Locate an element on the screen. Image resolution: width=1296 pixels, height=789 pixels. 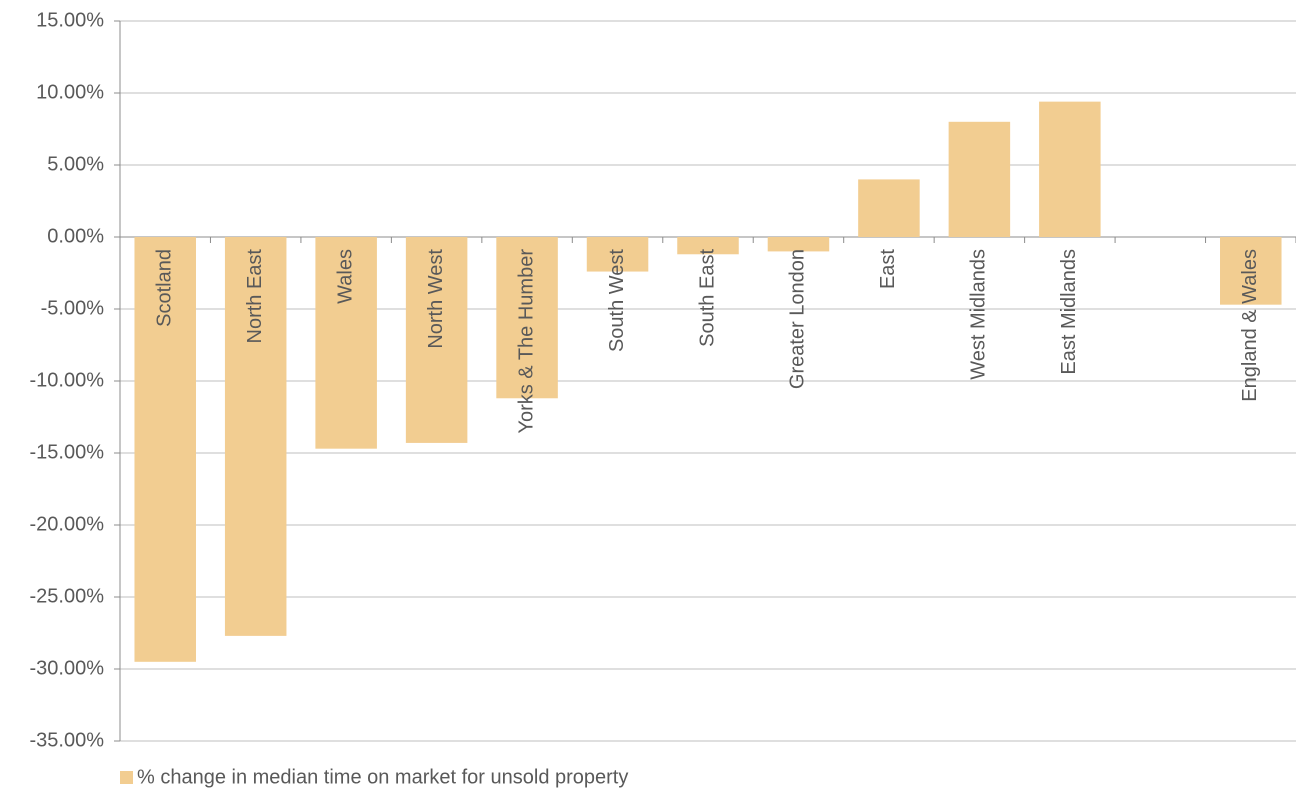
x-tick-label: East is located at coordinates (888, 269).